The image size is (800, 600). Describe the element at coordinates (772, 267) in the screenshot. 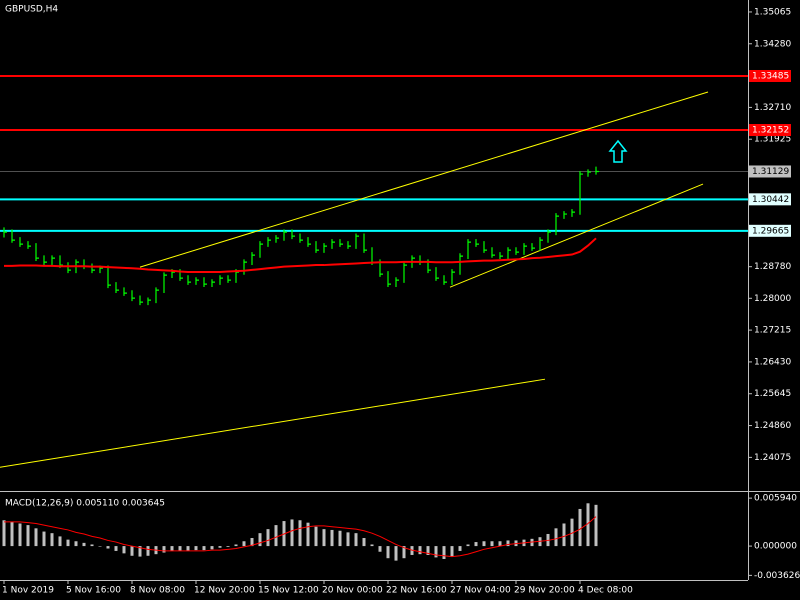

I see `y-tick-label: 1.28780` at that location.